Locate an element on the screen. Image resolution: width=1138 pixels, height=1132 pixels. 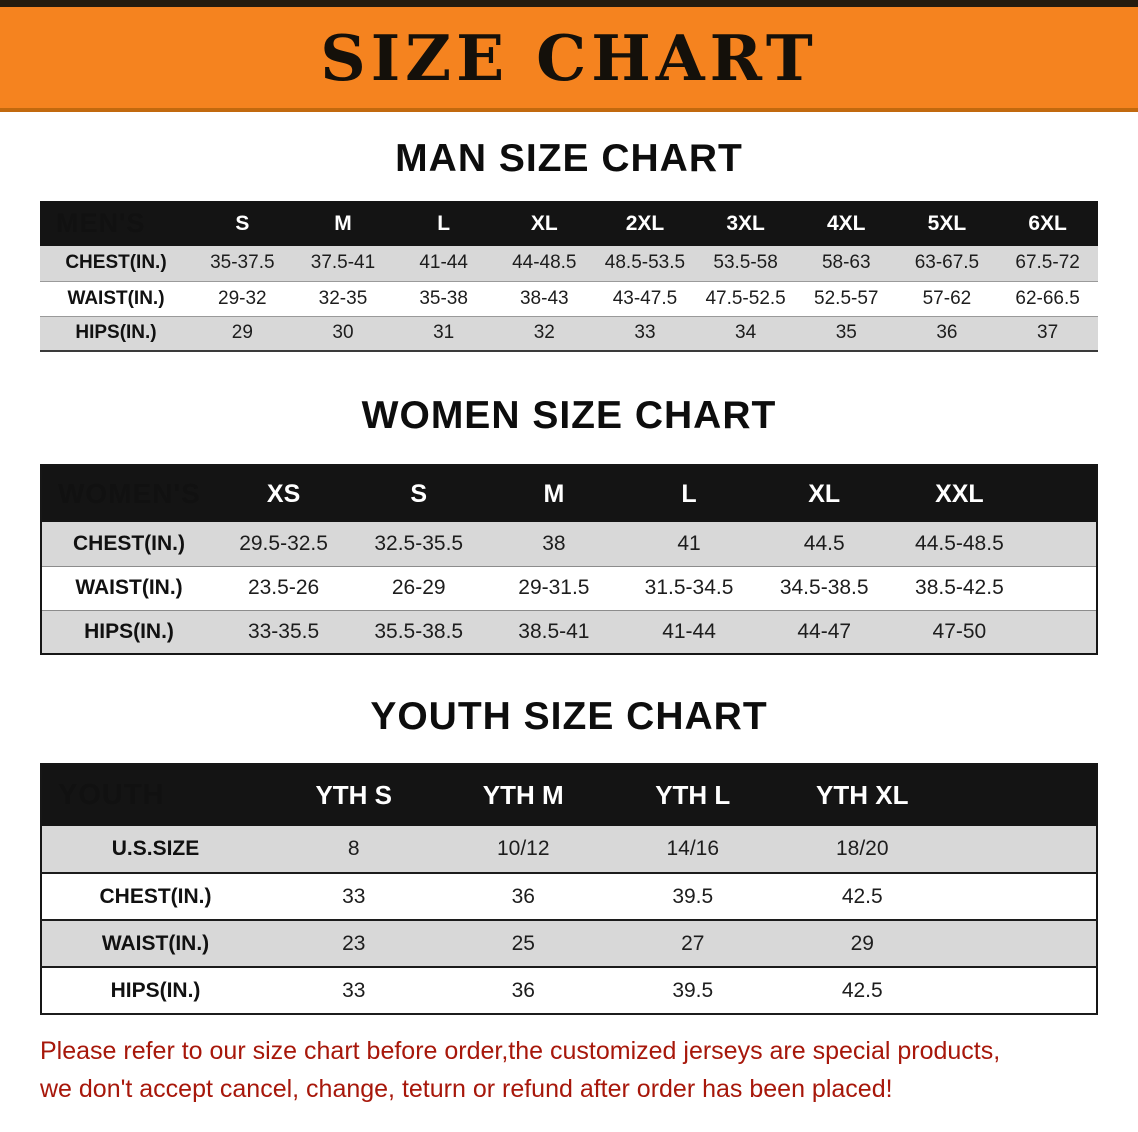
youth-section-title: YOUTH SIZE CHART is located at coordinates (569, 716).